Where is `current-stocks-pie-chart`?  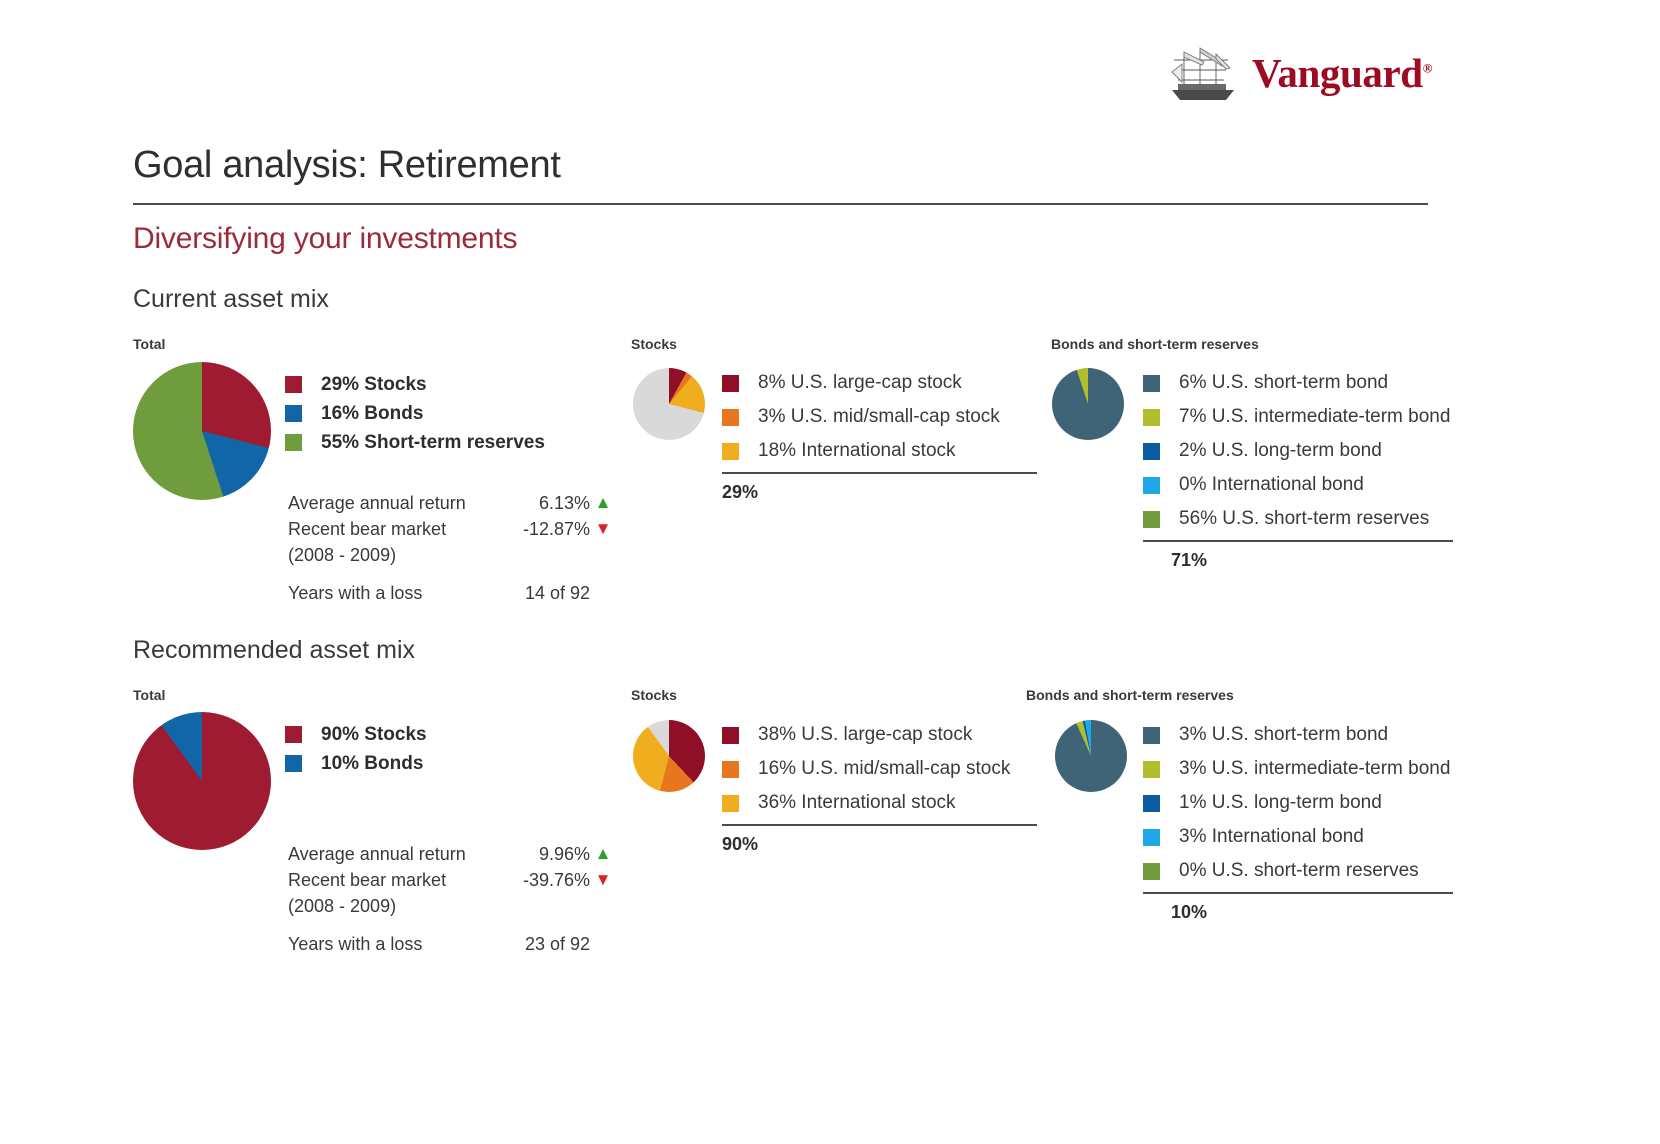 current-stocks-pie-chart is located at coordinates (669, 404).